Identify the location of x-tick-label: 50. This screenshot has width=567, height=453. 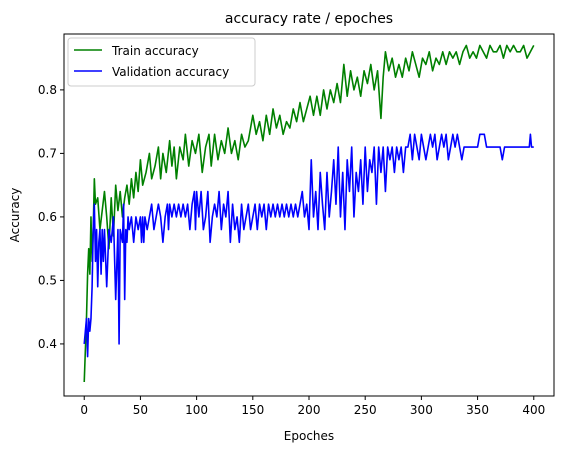
(140, 410).